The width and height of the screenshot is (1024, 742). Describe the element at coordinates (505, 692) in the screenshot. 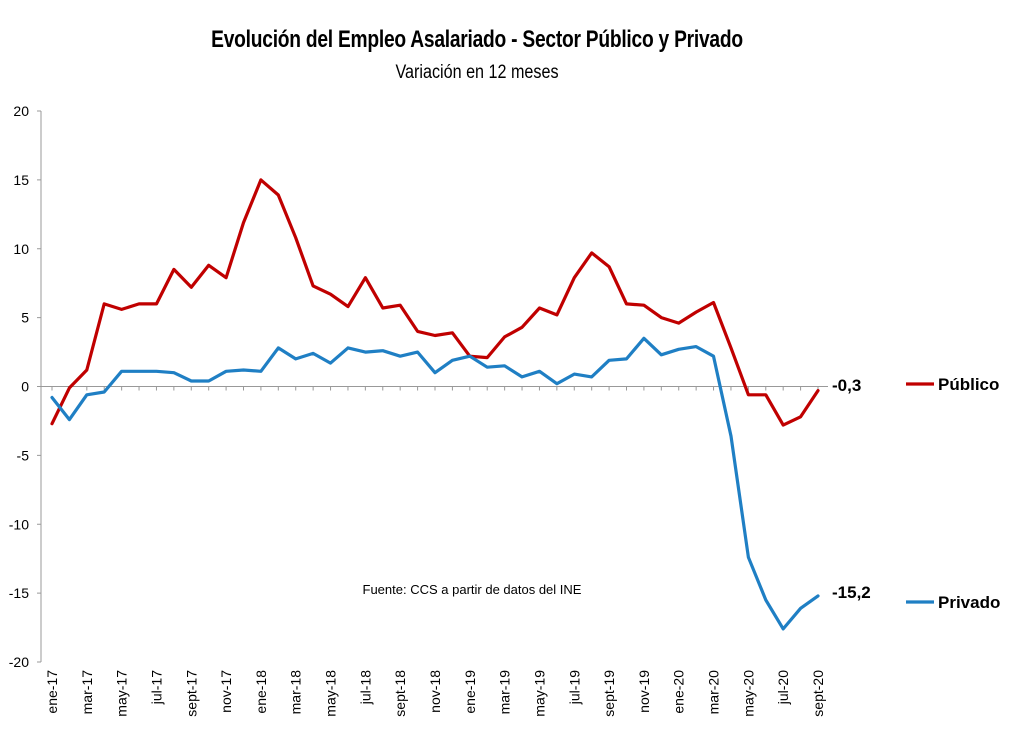

I see `x-tick-label: mar-19` at that location.